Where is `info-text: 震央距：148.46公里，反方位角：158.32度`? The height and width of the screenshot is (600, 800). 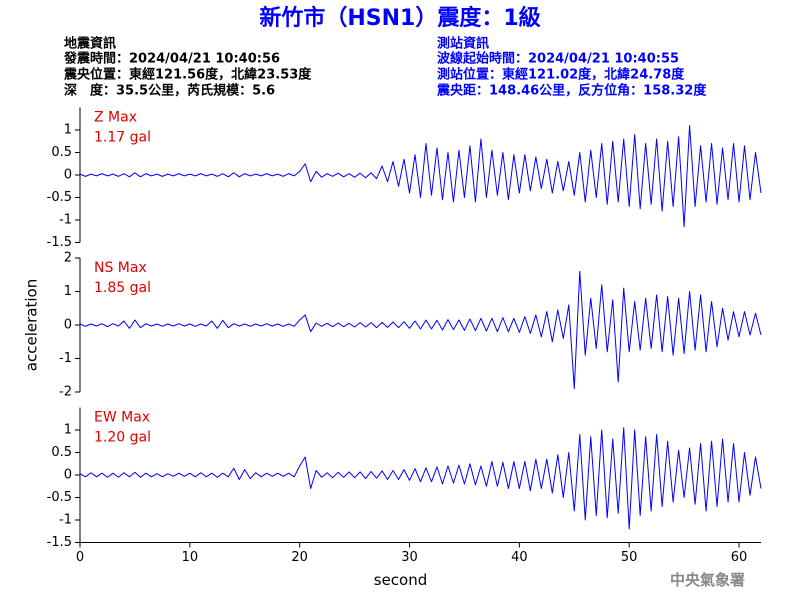
info-text: 震央距：148.46公里，反方位角：158.32度 is located at coordinates (571, 91).